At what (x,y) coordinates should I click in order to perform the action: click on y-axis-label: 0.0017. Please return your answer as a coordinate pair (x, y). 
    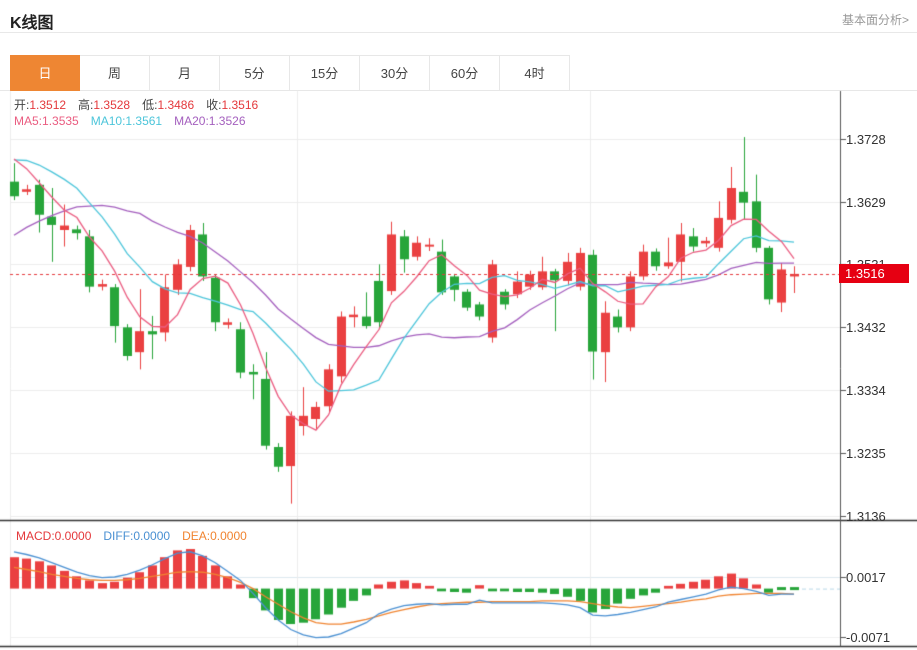
    Looking at the image, I should click on (866, 577).